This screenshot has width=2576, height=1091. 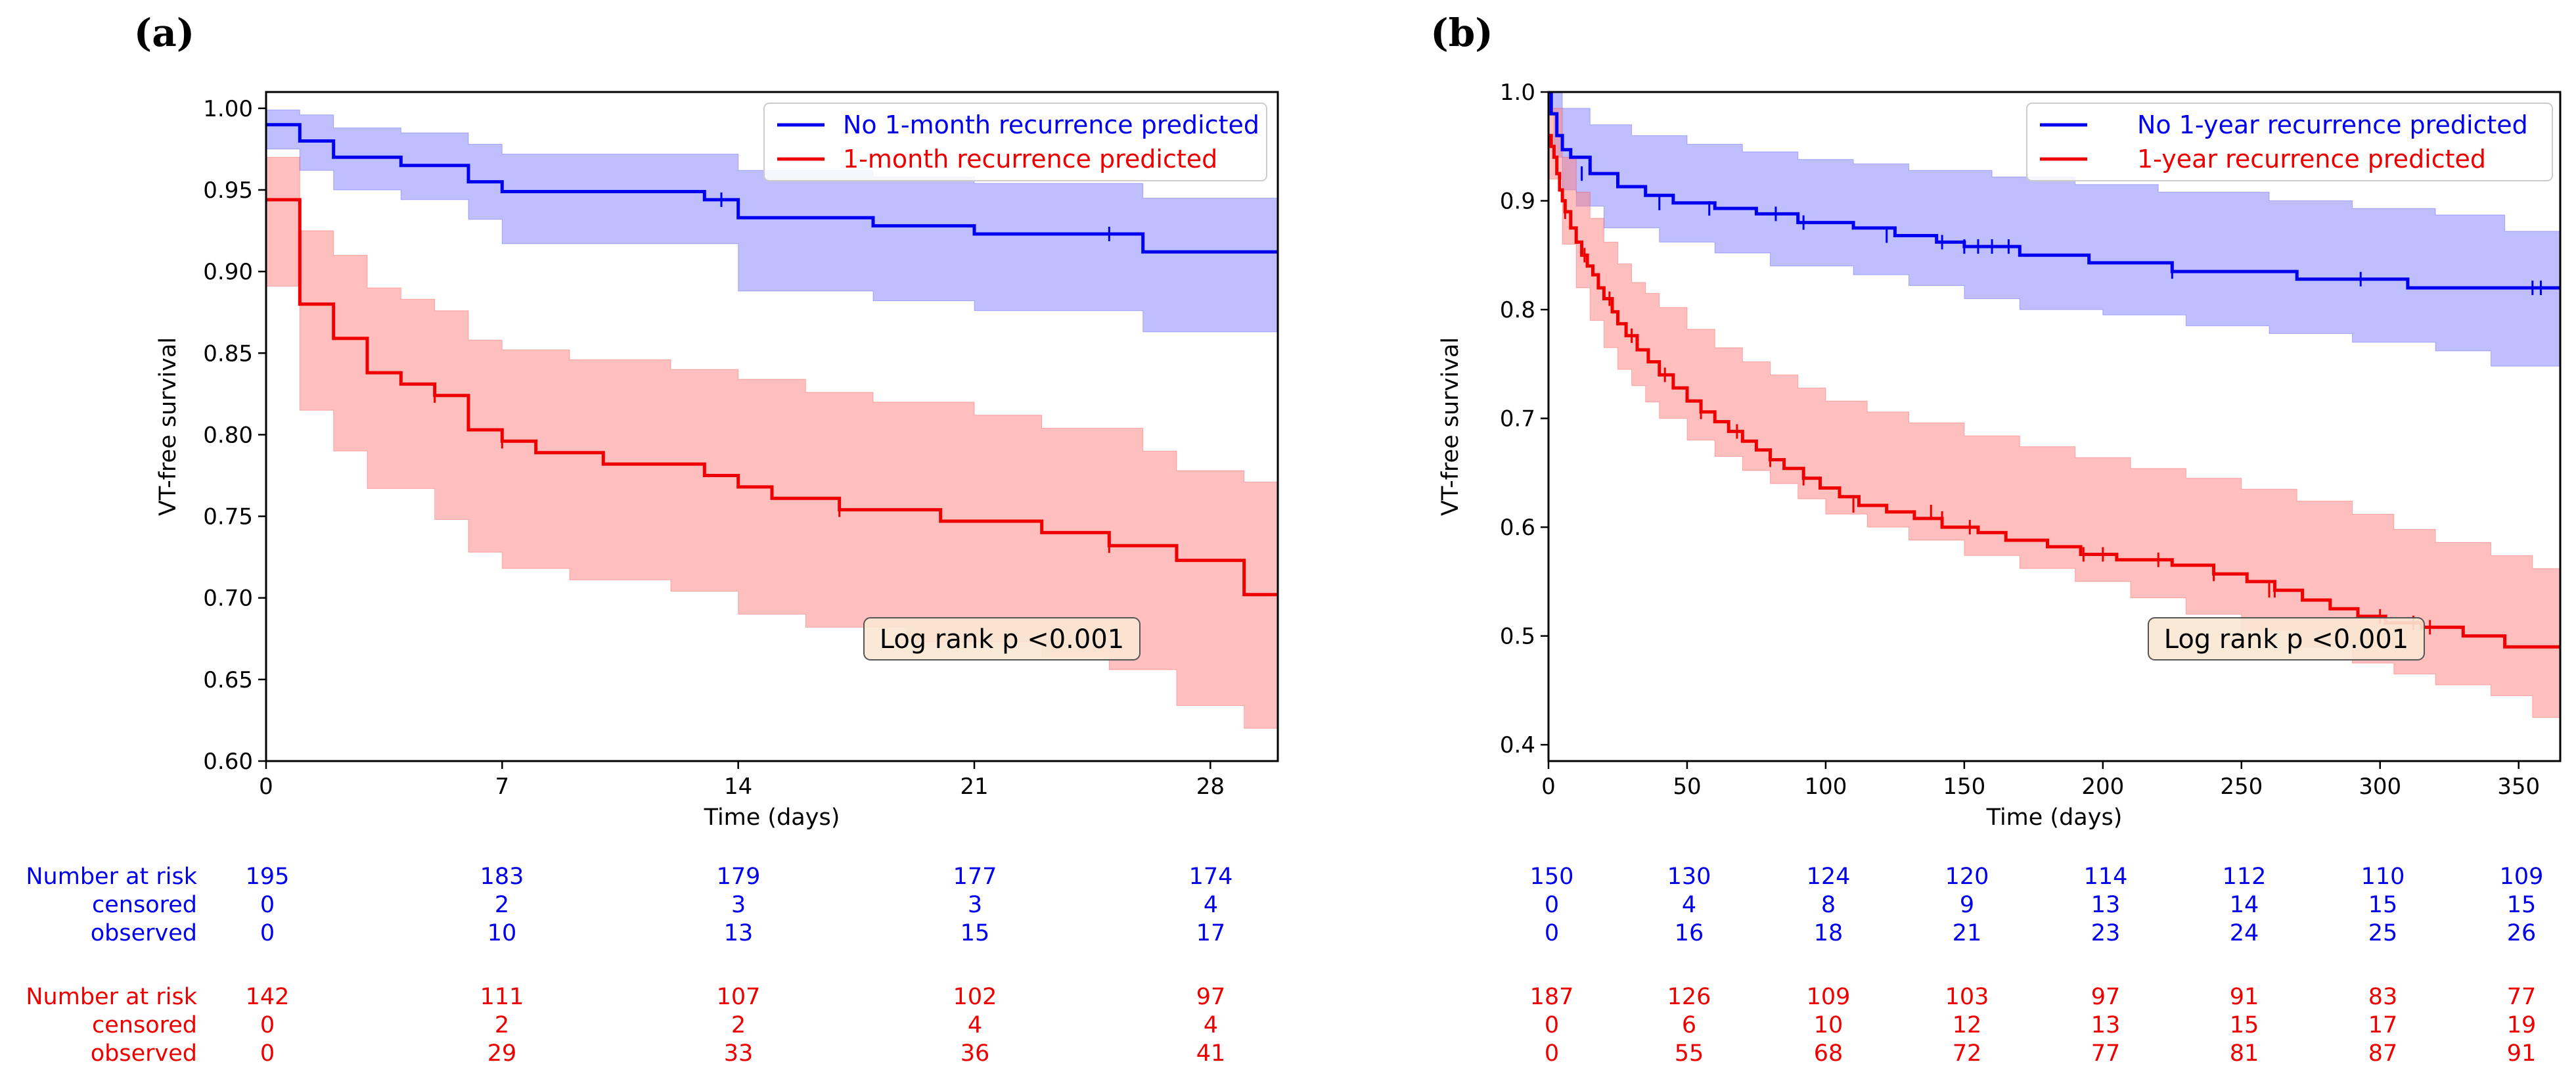 I want to click on risk-value: 6, so click(x=1689, y=1025).